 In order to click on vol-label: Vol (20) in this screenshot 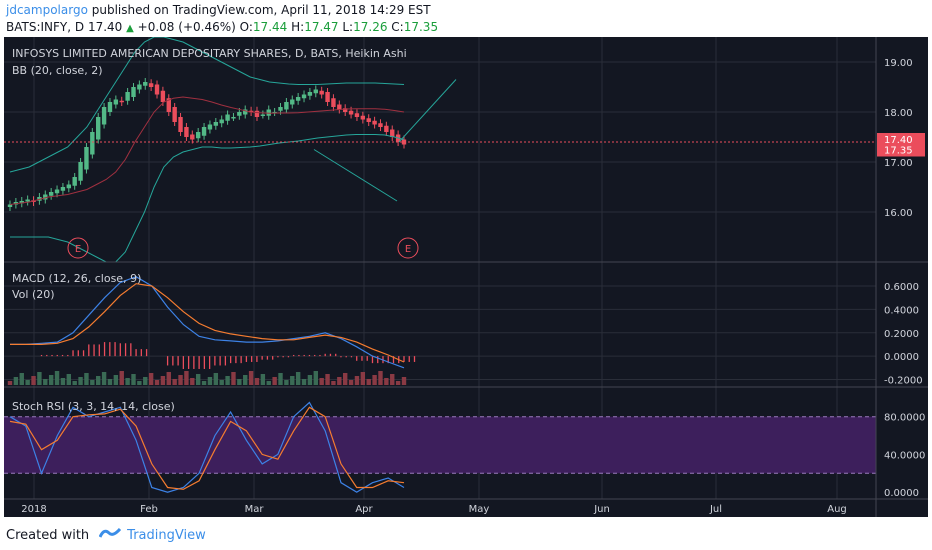, I will do `click(33, 294)`.